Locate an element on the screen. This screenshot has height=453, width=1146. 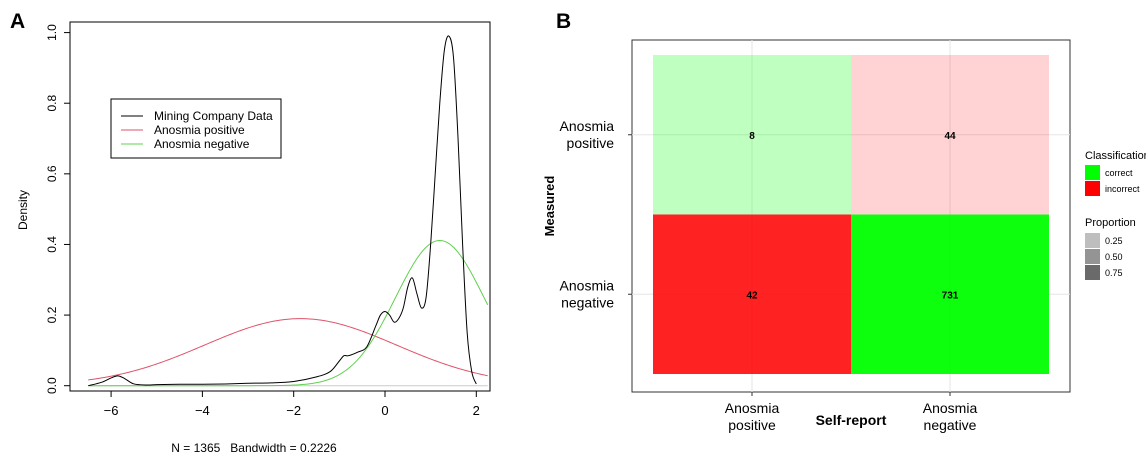
y-tick-label-a: 0.4 is located at coordinates (52, 244).